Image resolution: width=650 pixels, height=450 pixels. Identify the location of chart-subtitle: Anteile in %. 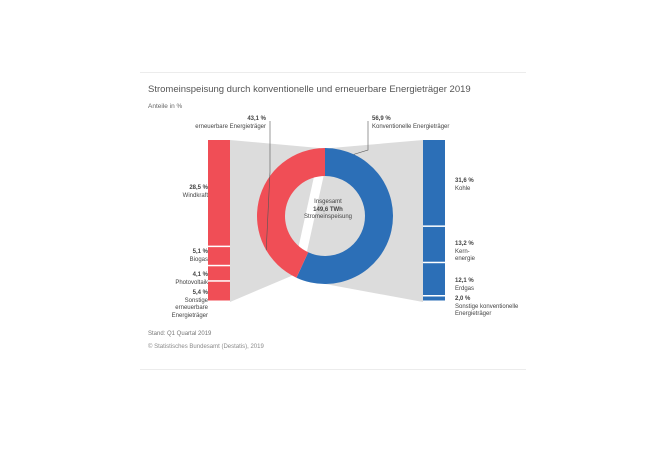
(165, 106).